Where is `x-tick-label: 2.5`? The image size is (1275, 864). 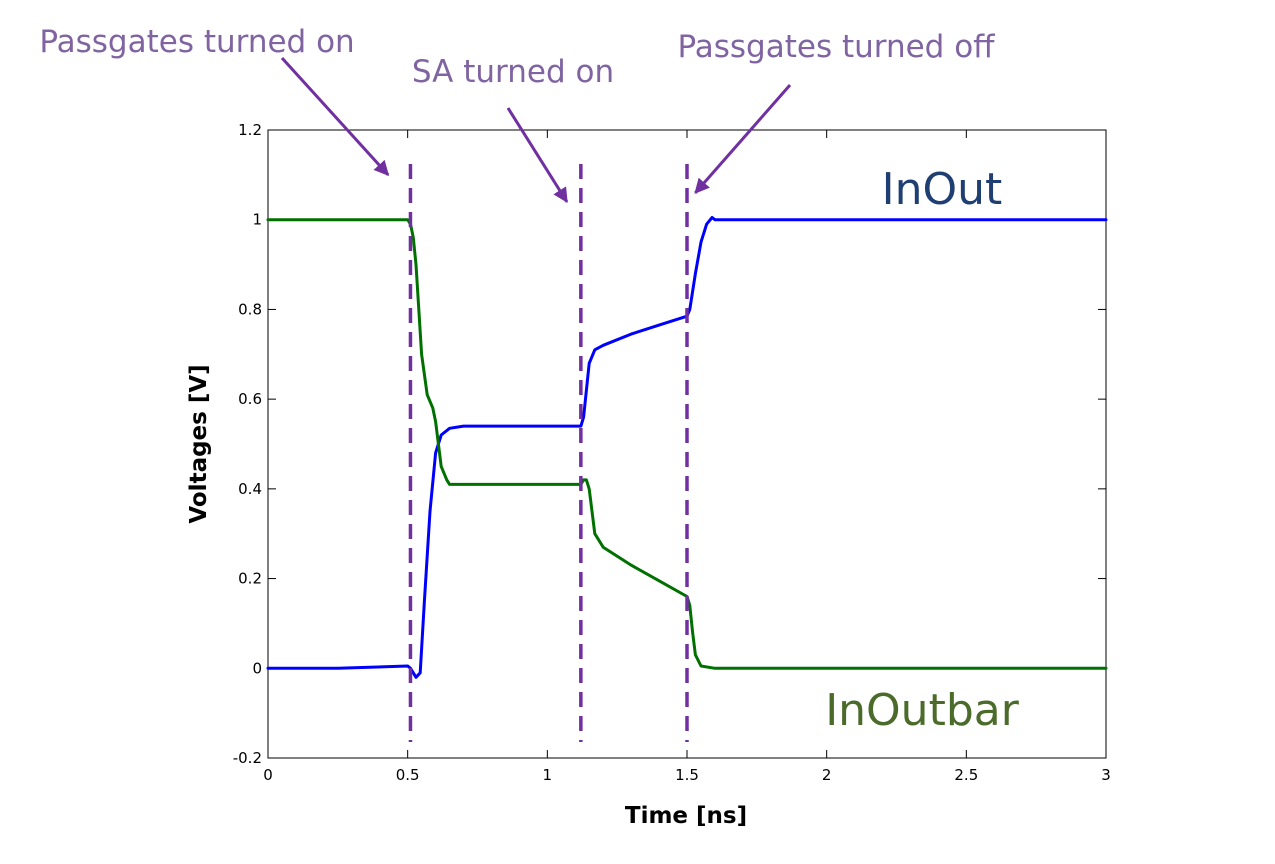
x-tick-label: 2.5 is located at coordinates (966, 775).